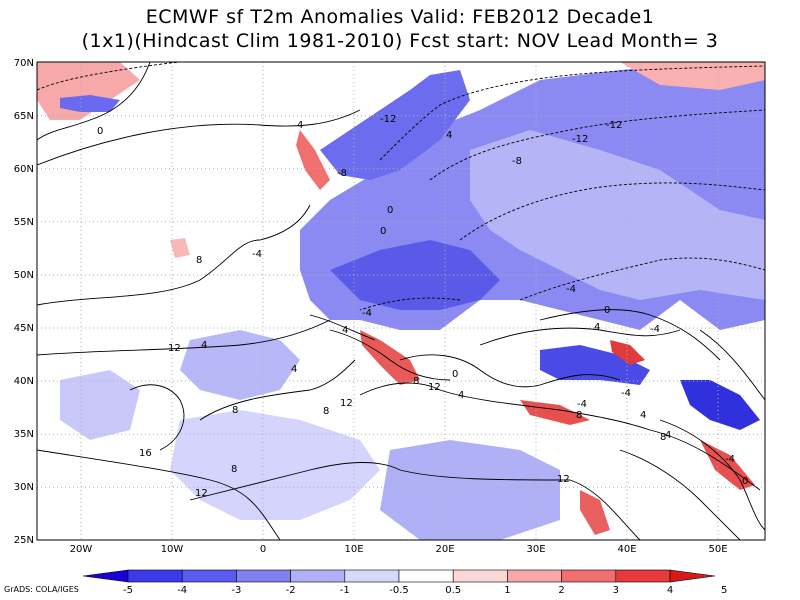 This screenshot has height=600, width=800. I want to click on colorbar-arrow-low, so click(105, 576).